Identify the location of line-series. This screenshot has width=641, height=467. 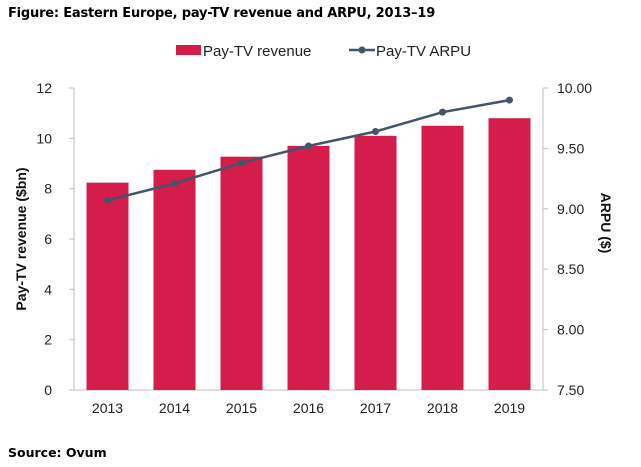
(308, 150).